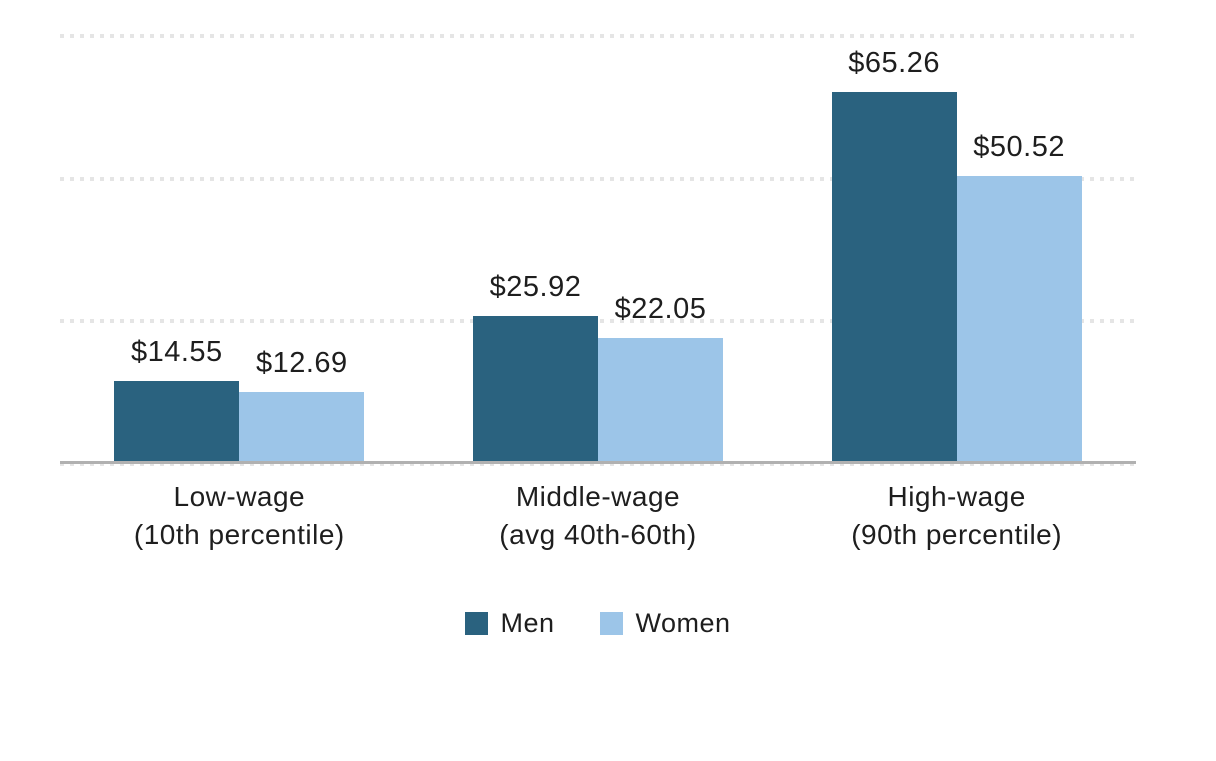  Describe the element at coordinates (660, 309) in the screenshot. I see `bar-value-label-women-1: $22.05` at that location.